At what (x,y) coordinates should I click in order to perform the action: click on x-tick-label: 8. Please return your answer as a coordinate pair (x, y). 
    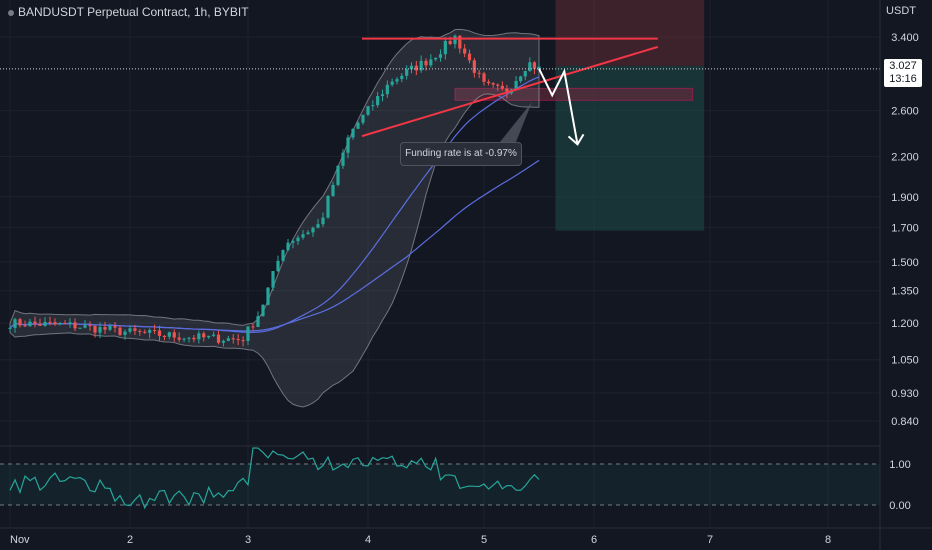
    Looking at the image, I should click on (828, 540).